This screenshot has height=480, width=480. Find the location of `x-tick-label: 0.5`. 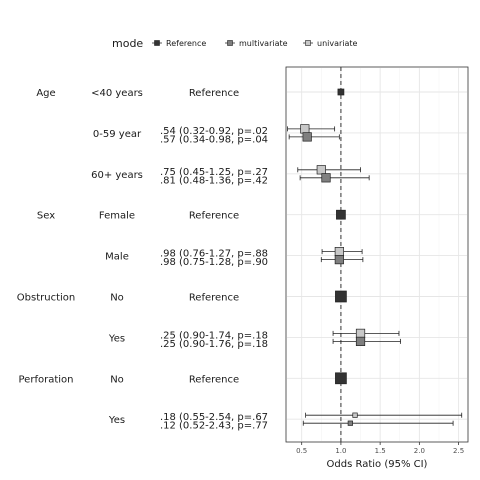

x-tick-label: 0.5 is located at coordinates (301, 451).